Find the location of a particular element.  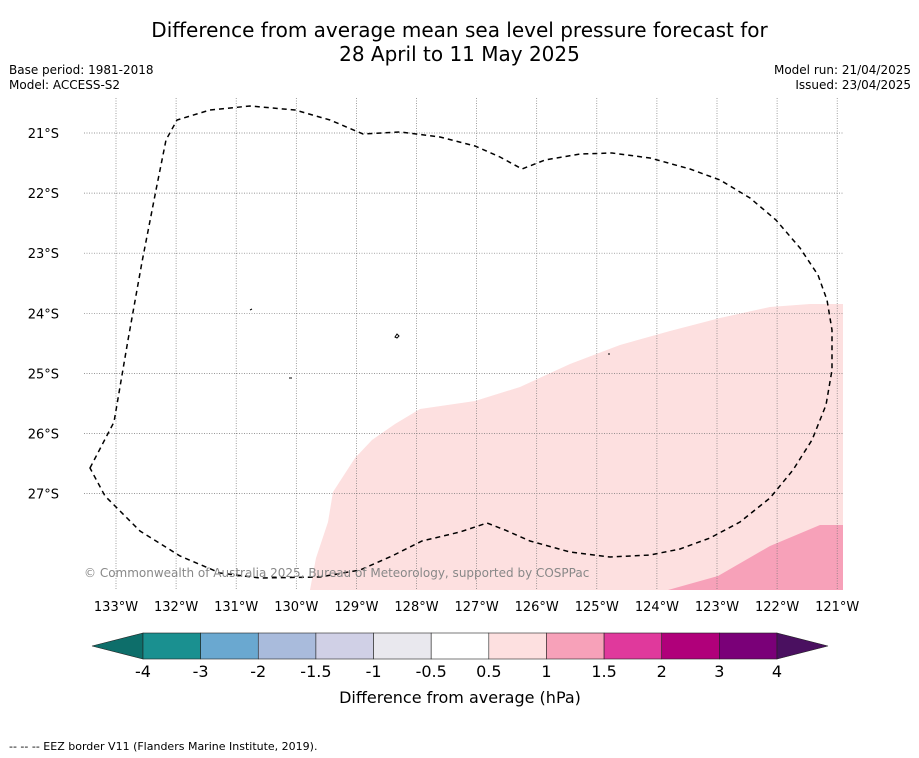

lon-label: 129°W is located at coordinates (356, 607).